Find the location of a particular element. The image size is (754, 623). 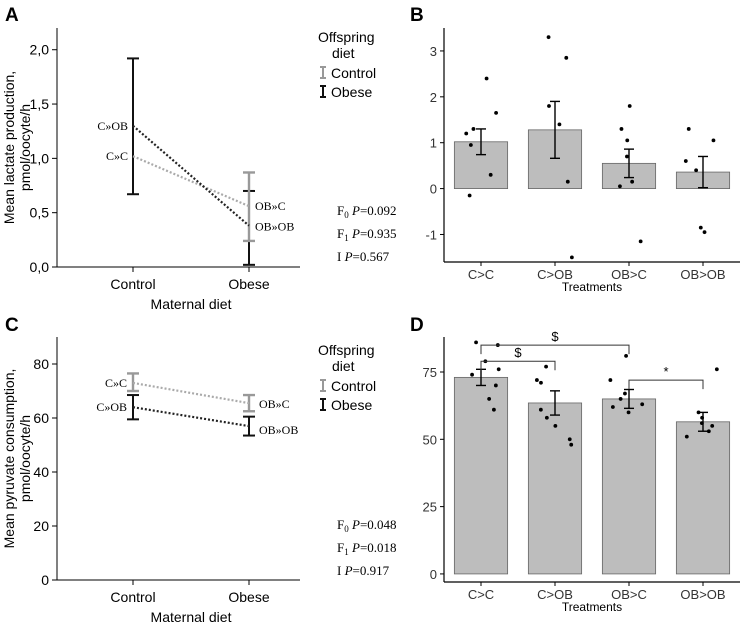

bar-c-c is located at coordinates (481, 475).